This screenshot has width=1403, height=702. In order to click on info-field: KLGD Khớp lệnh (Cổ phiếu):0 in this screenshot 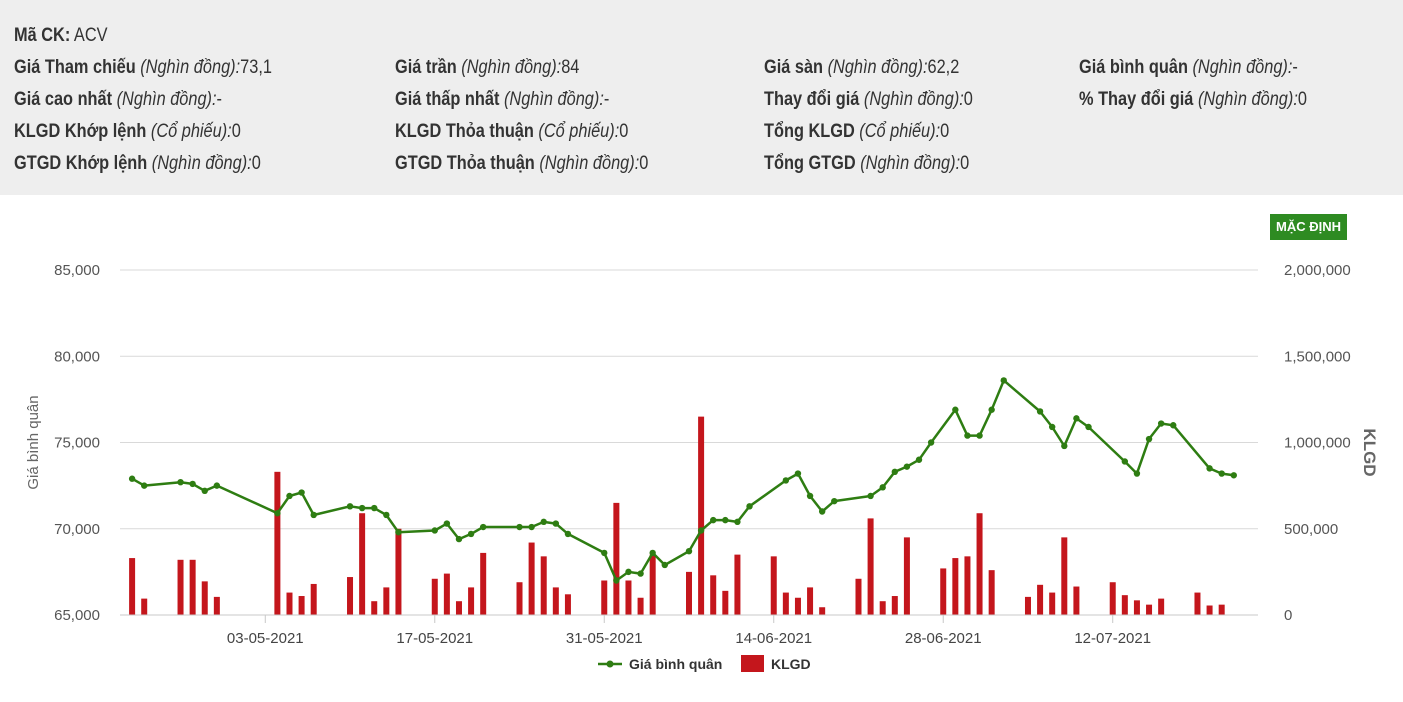, I will do `click(127, 132)`.